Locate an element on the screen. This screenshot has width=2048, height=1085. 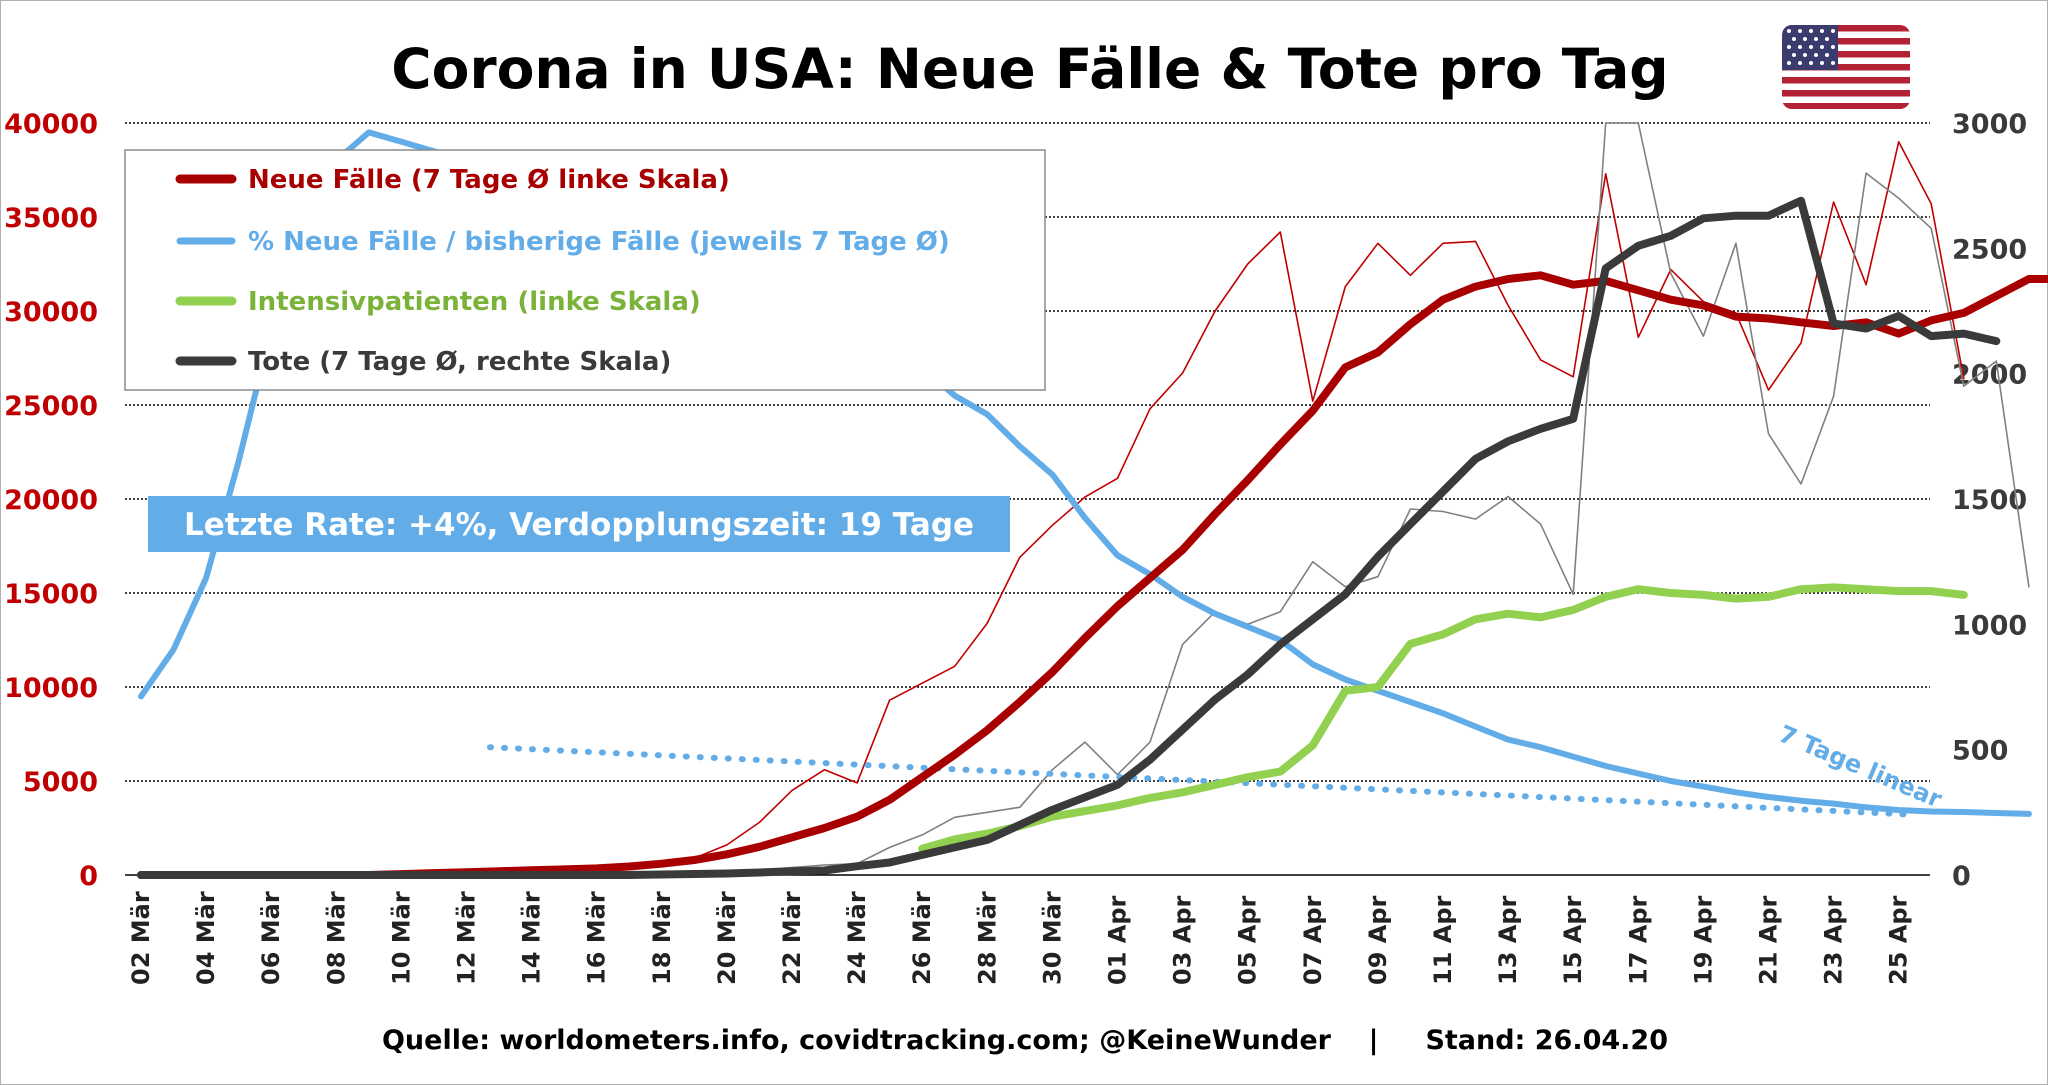
left-axis-ticks: 0 5000 10000 15000 20000 25000 30000 35000 40000 is located at coordinates (51, 500).